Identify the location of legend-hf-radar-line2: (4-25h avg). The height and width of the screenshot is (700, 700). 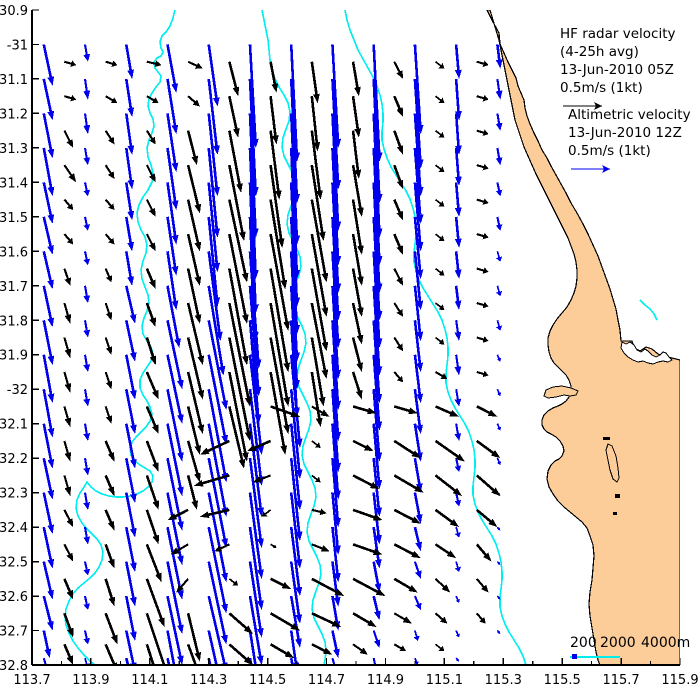
(599, 52).